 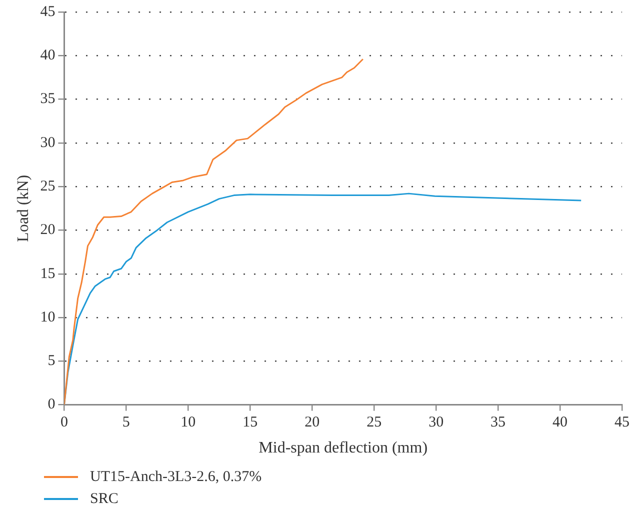 What do you see at coordinates (176, 477) in the screenshot?
I see `legend-label: UT15-Anch-3L3-2.6, 0.37%` at bounding box center [176, 477].